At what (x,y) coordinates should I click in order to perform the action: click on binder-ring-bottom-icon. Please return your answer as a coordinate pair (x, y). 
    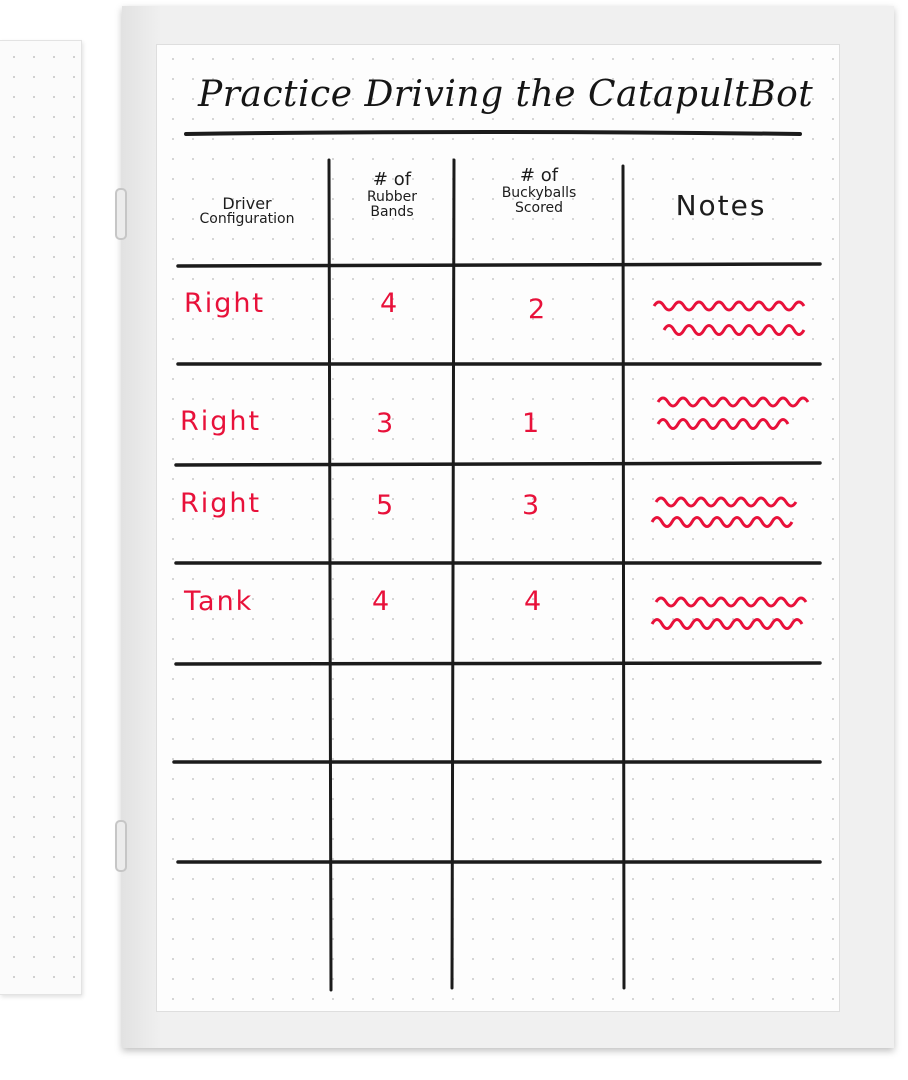
    Looking at the image, I should click on (121, 846).